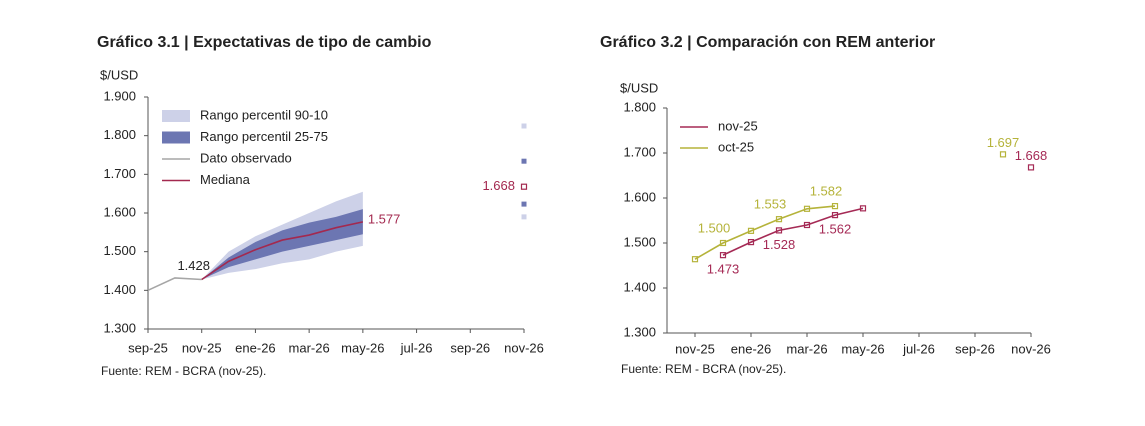 The width and height of the screenshot is (1145, 426). Describe the element at coordinates (714, 227) in the screenshot. I see `value-label: 1.500` at that location.